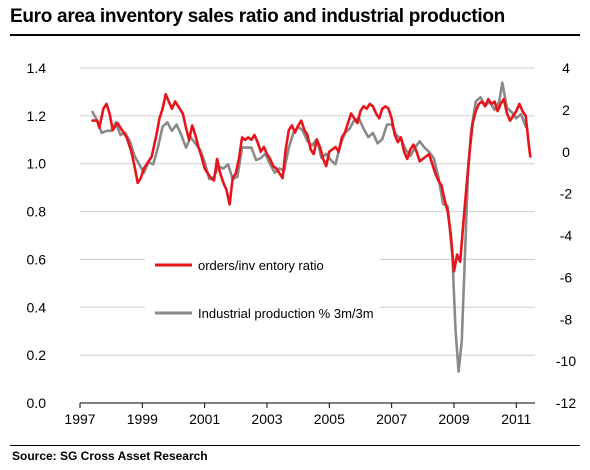 This screenshot has height=470, width=590. Describe the element at coordinates (453, 419) in the screenshot. I see `x-tick-label: 2009` at that location.